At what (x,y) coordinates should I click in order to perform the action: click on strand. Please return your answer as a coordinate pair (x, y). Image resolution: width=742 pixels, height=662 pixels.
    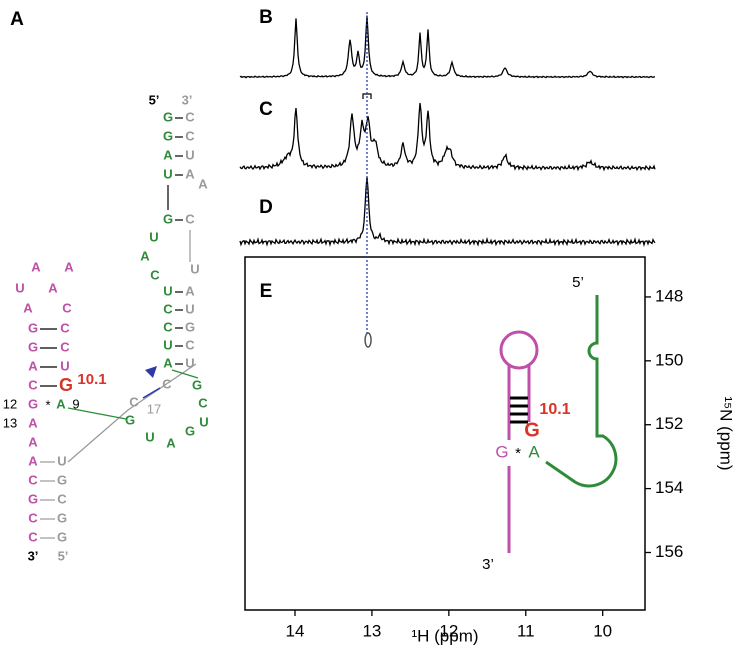
    Looking at the image, I should click on (581, 391).